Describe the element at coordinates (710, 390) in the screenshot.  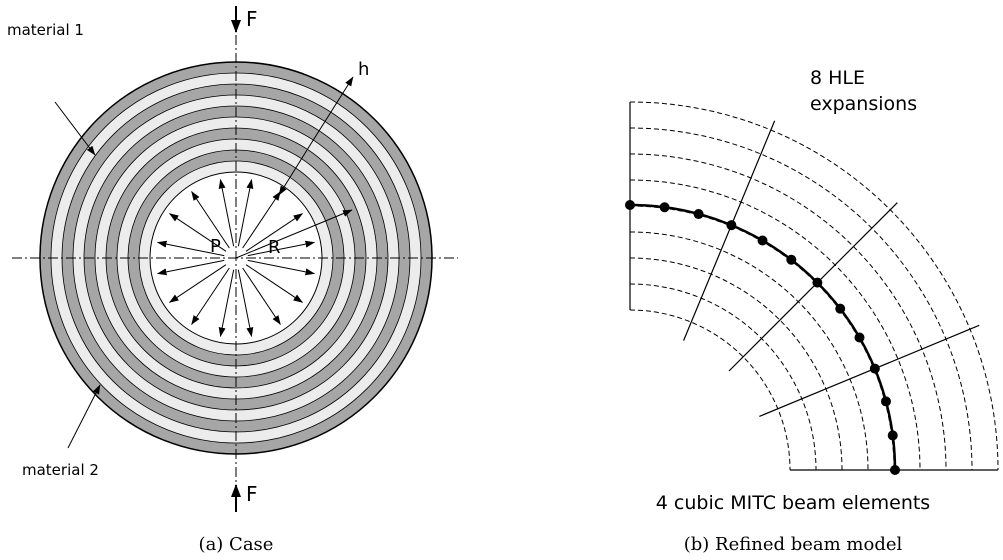
I see `inner-boundary-arc` at that location.